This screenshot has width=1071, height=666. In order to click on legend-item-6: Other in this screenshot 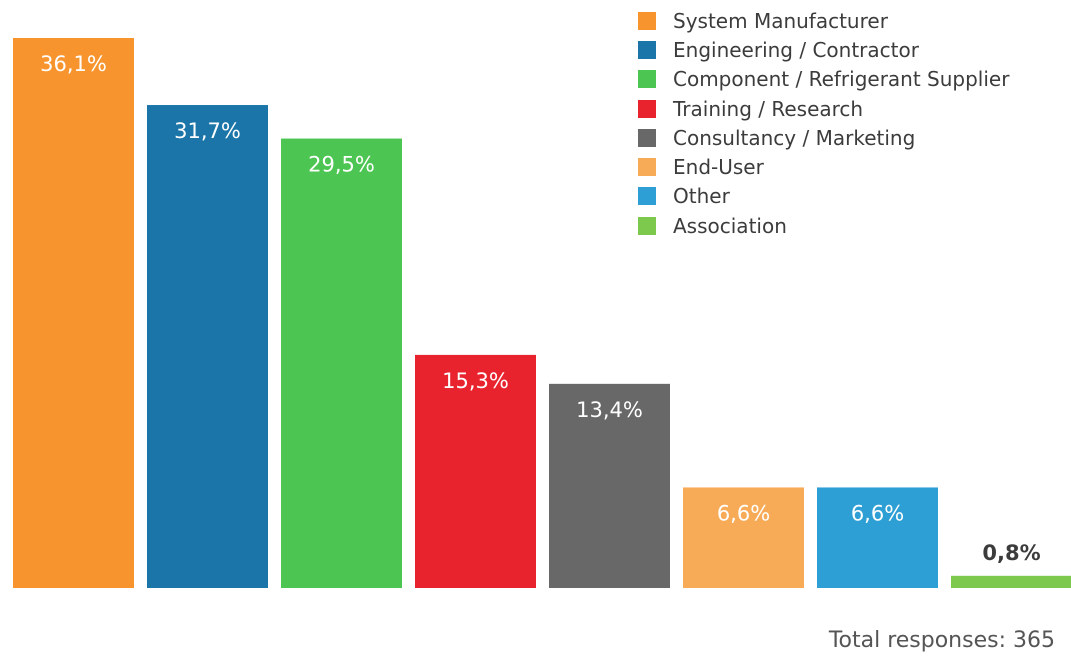, I will do `click(823, 196)`.